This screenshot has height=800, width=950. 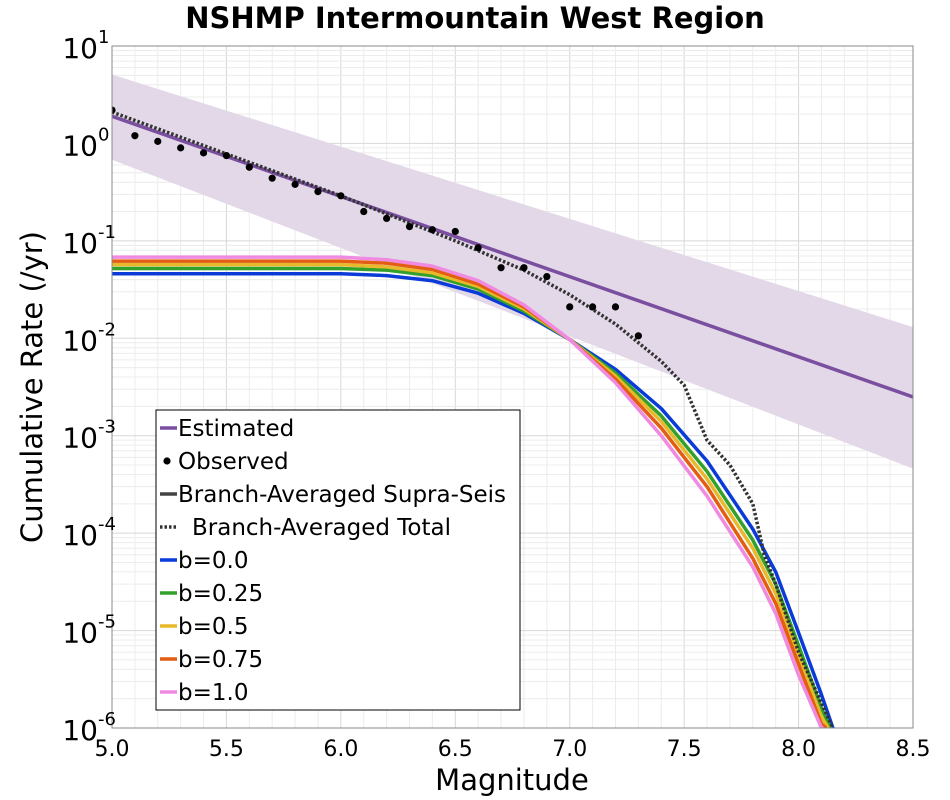 I want to click on legend-label: Observed, so click(x=233, y=462).